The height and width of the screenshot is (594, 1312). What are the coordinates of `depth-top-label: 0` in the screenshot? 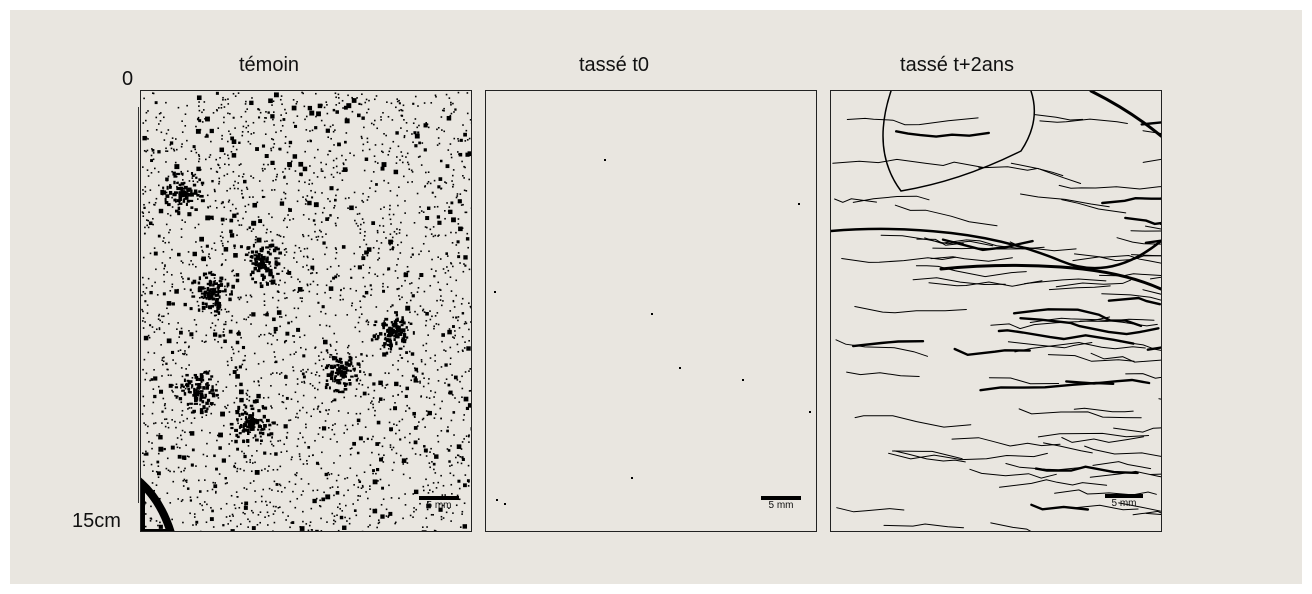 It's located at (128, 79).